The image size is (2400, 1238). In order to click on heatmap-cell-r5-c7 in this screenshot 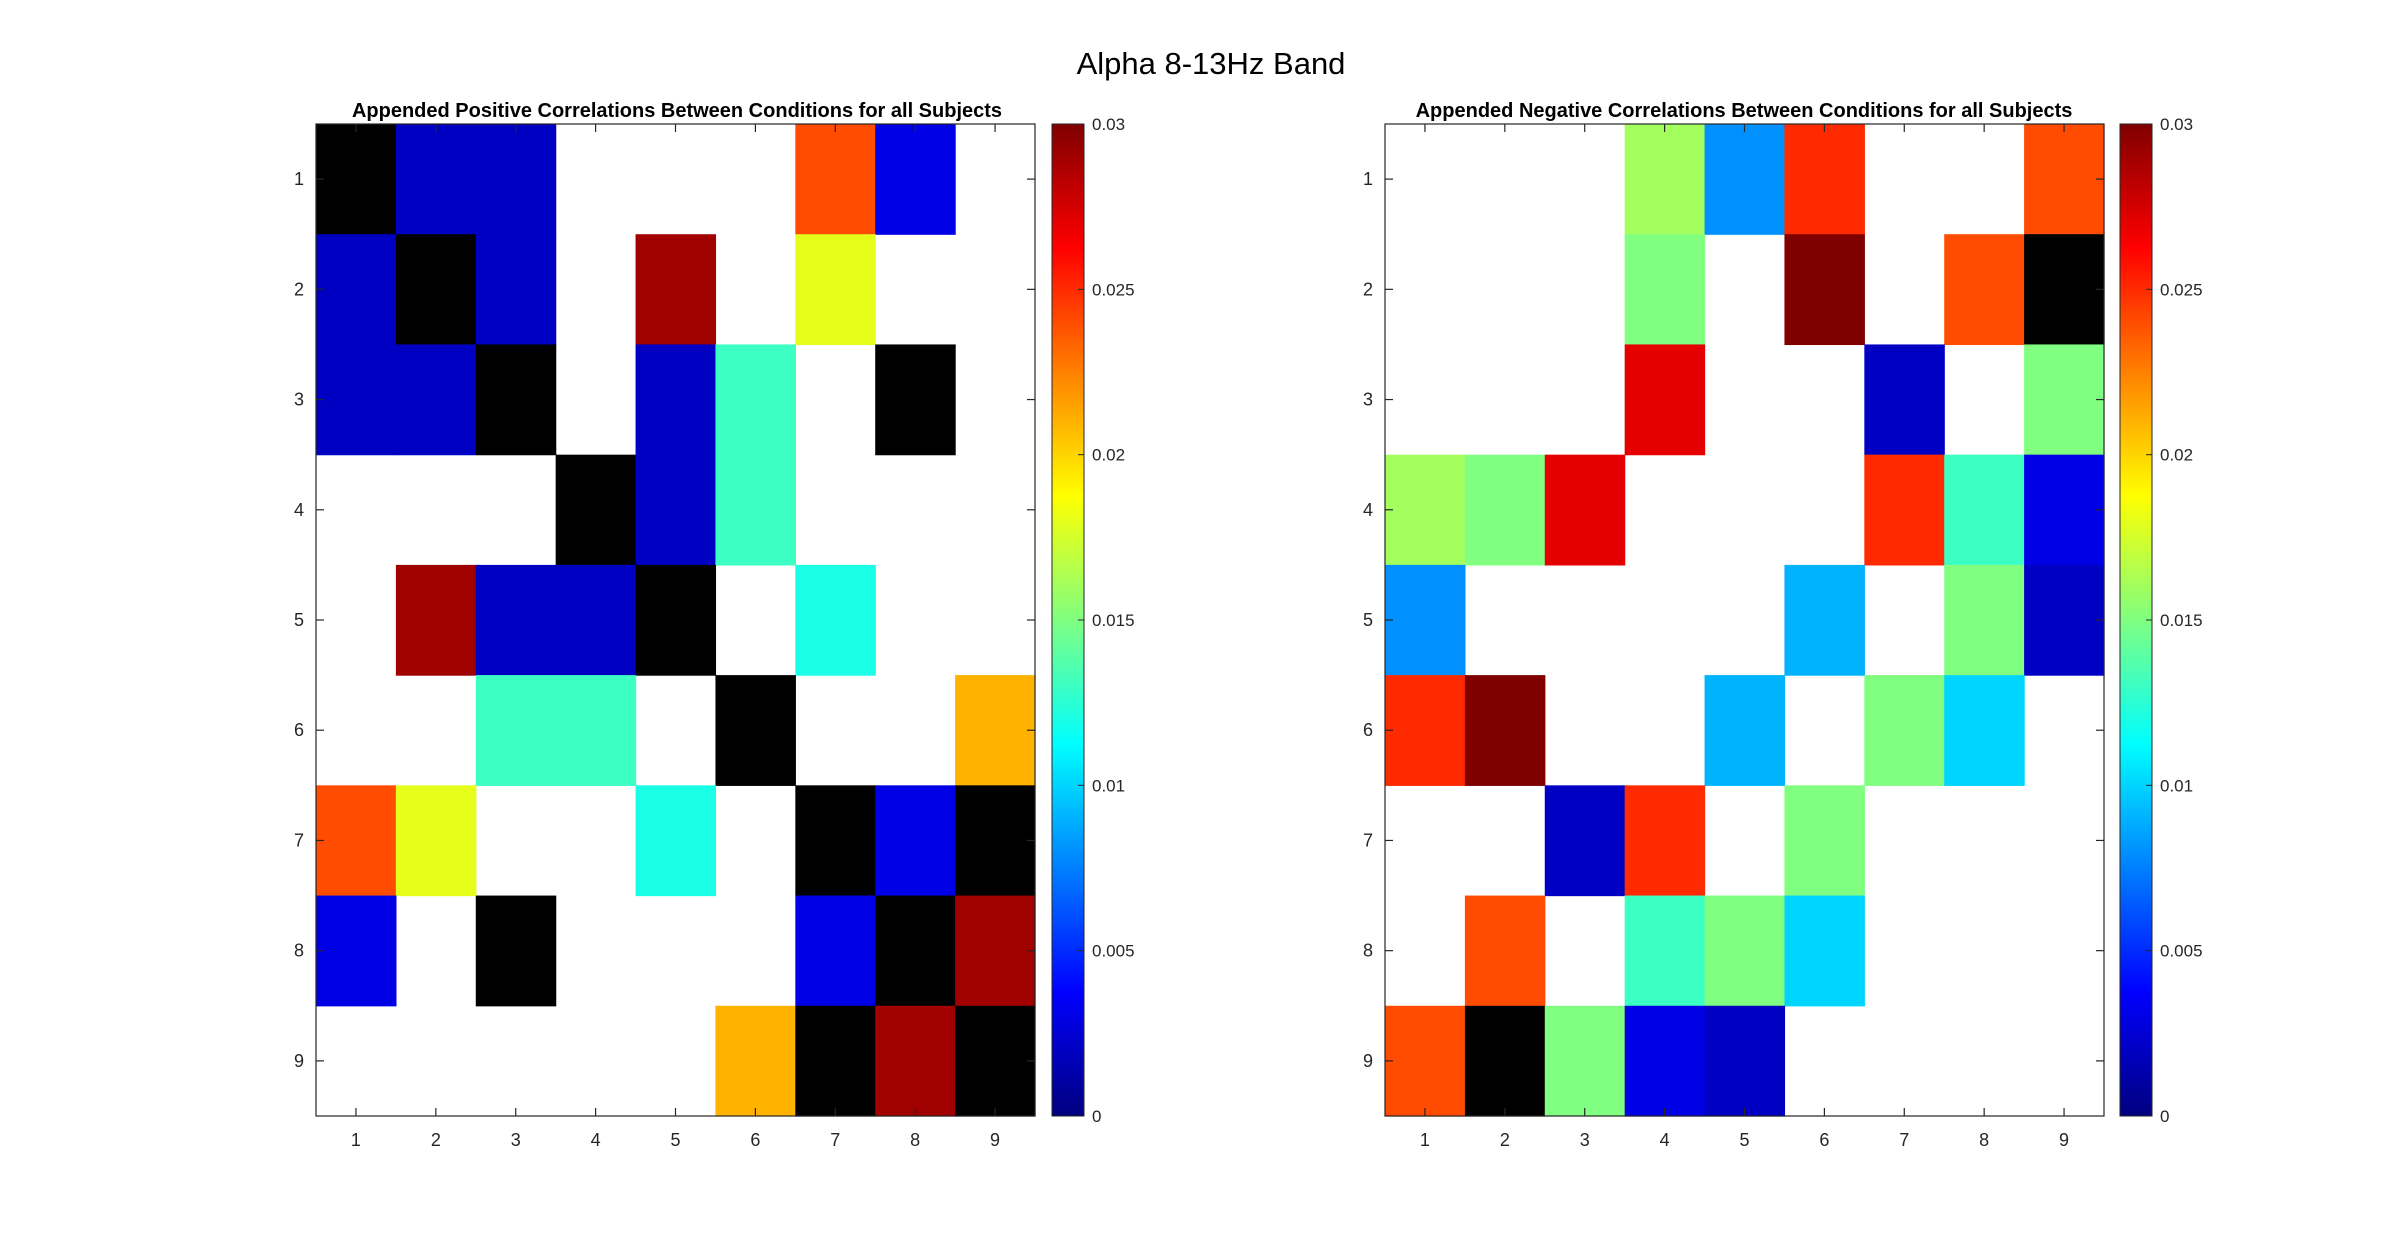, I will do `click(835, 620)`.